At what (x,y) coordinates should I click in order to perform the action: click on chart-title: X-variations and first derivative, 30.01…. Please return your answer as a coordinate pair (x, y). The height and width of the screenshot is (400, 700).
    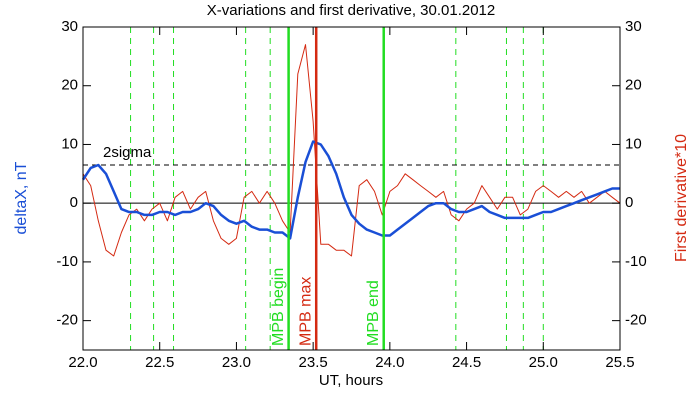
    Looking at the image, I should click on (351, 10).